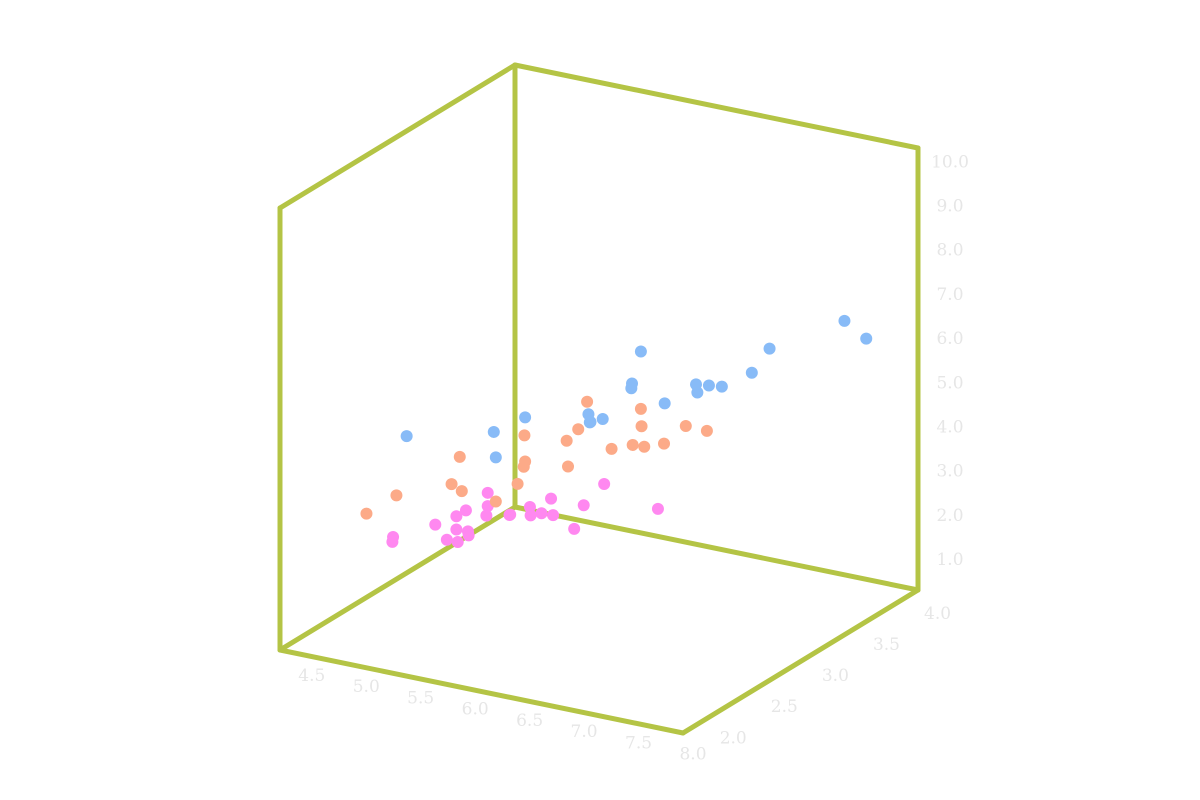 This screenshot has width=1200, height=800. Describe the element at coordinates (949, 428) in the screenshot. I see `z-tick-label: 4.0` at that location.